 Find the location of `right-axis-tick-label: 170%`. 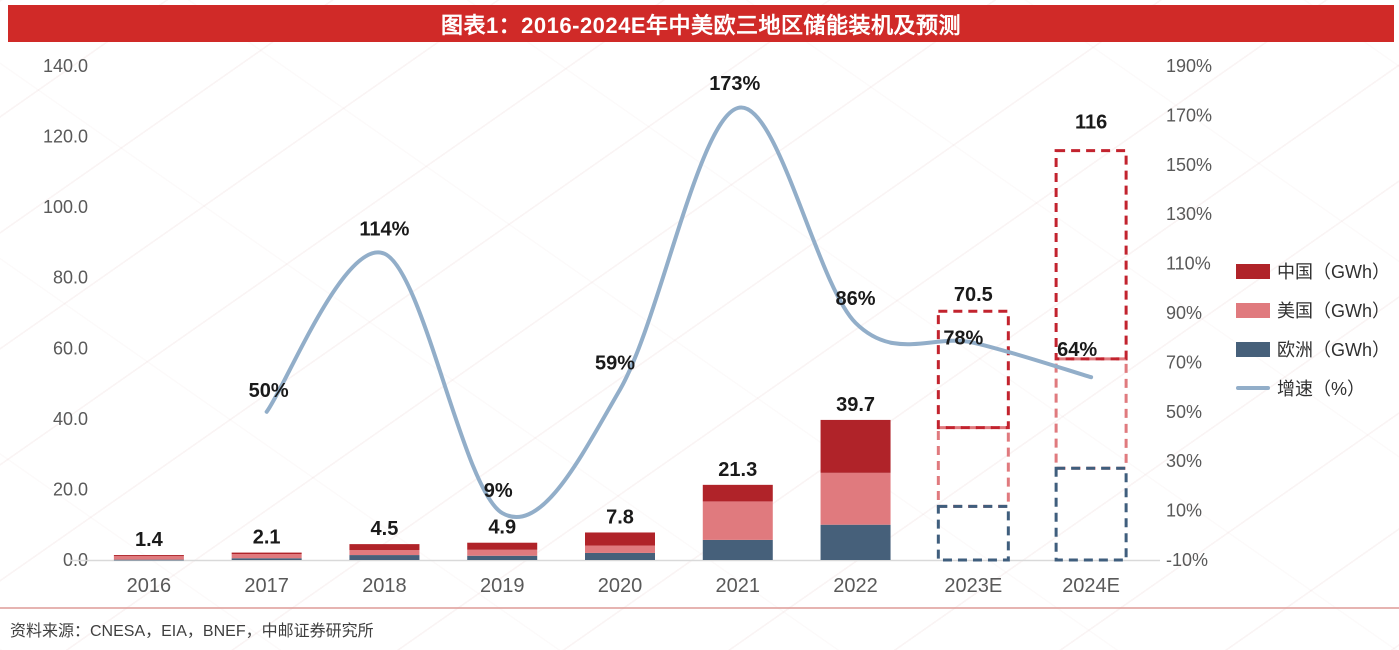

right-axis-tick-label: 170% is located at coordinates (1189, 115).